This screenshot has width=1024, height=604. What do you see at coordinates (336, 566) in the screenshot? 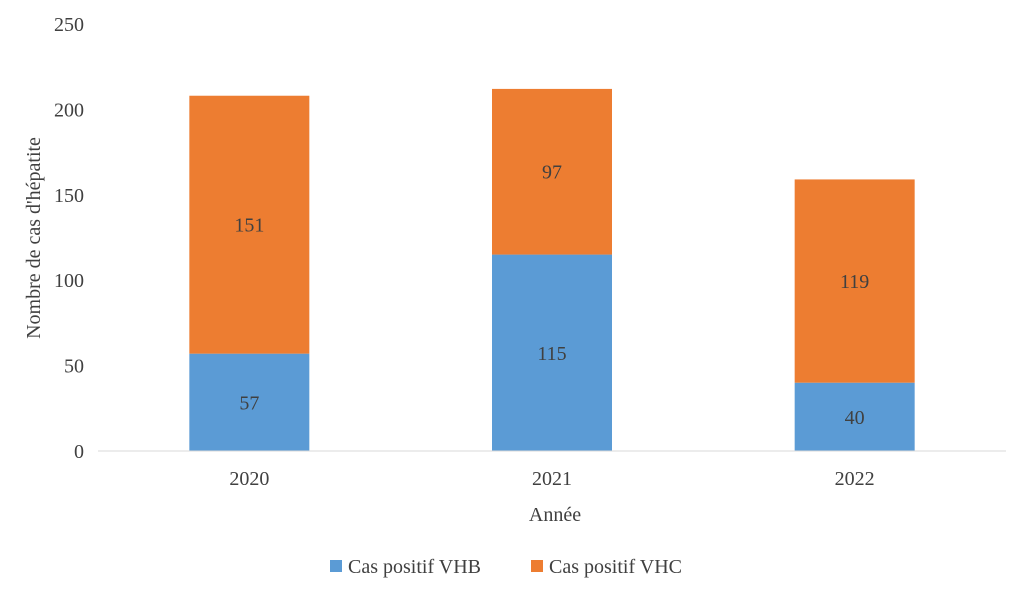
I see `legend-swatch-vhb` at bounding box center [336, 566].